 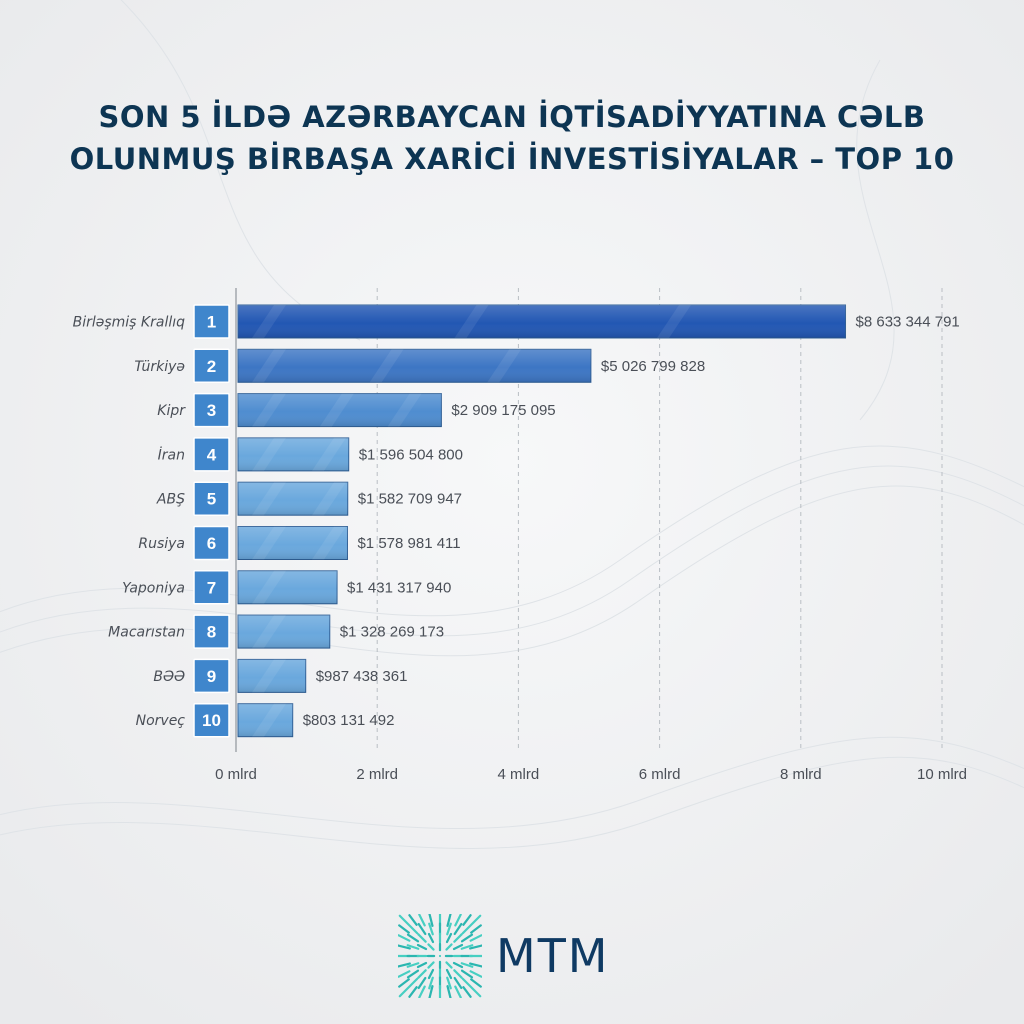 I want to click on rank-number: 2, so click(x=211, y=366).